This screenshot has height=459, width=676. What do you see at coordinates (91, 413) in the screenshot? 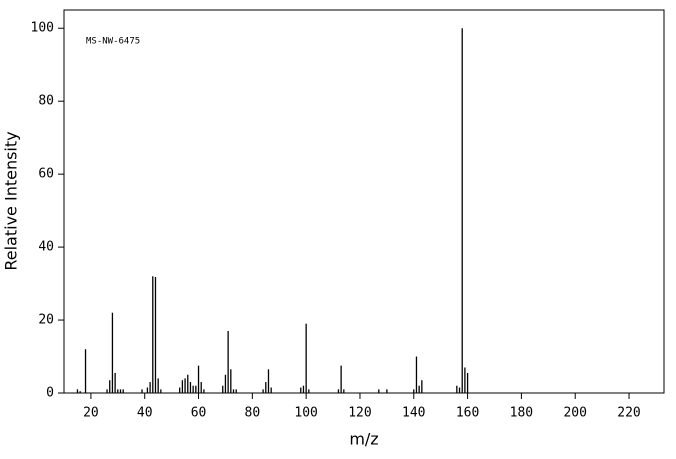
I see `x-tick-label: 20` at bounding box center [91, 413].